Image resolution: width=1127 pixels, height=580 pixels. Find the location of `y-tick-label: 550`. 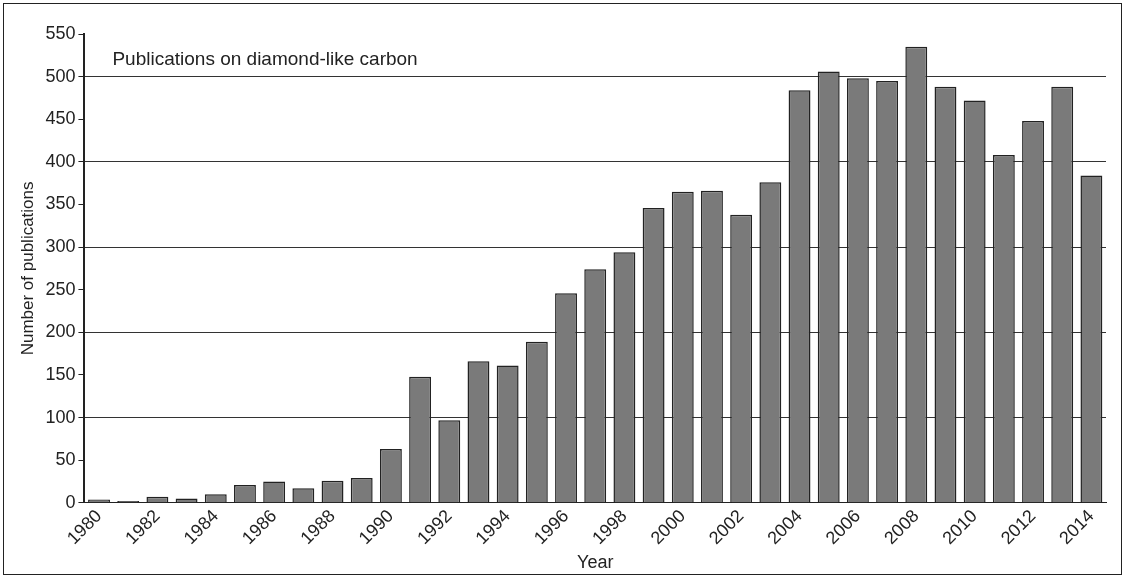

y-tick-label: 550 is located at coordinates (60, 32).